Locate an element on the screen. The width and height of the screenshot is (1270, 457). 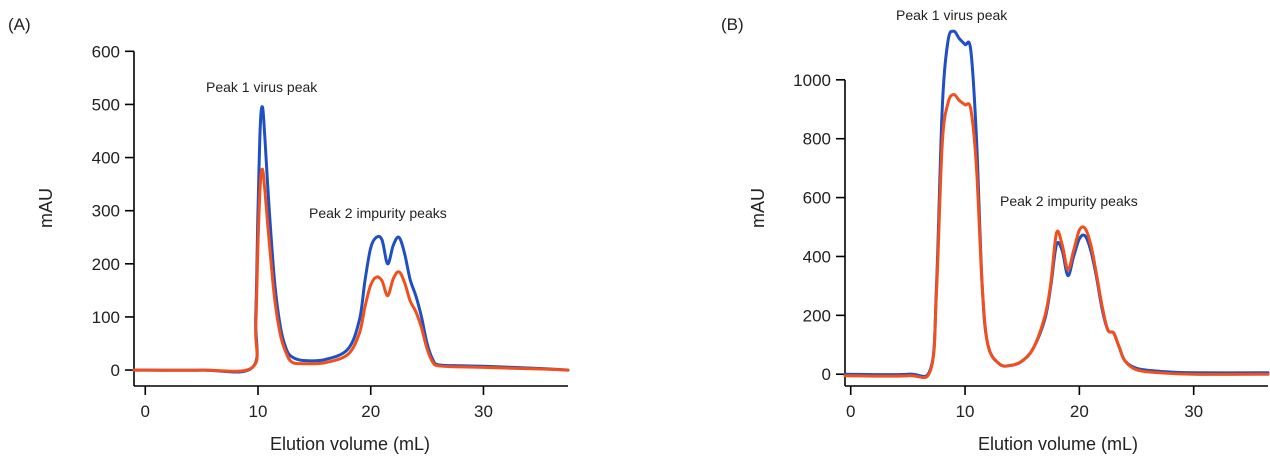
panel-label: (A) is located at coordinates (19, 24).